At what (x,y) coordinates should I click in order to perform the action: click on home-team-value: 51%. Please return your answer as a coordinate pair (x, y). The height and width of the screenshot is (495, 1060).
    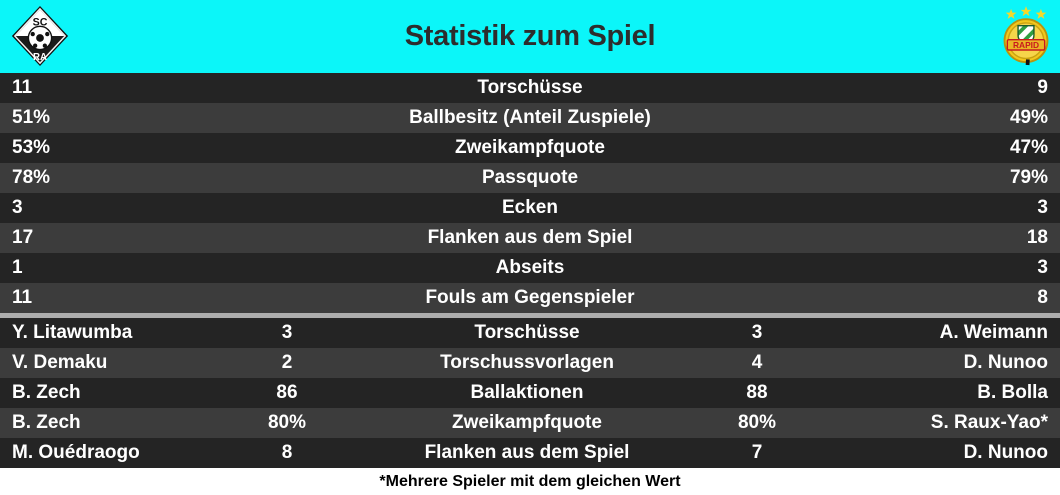
    Looking at the image, I should click on (31, 117).